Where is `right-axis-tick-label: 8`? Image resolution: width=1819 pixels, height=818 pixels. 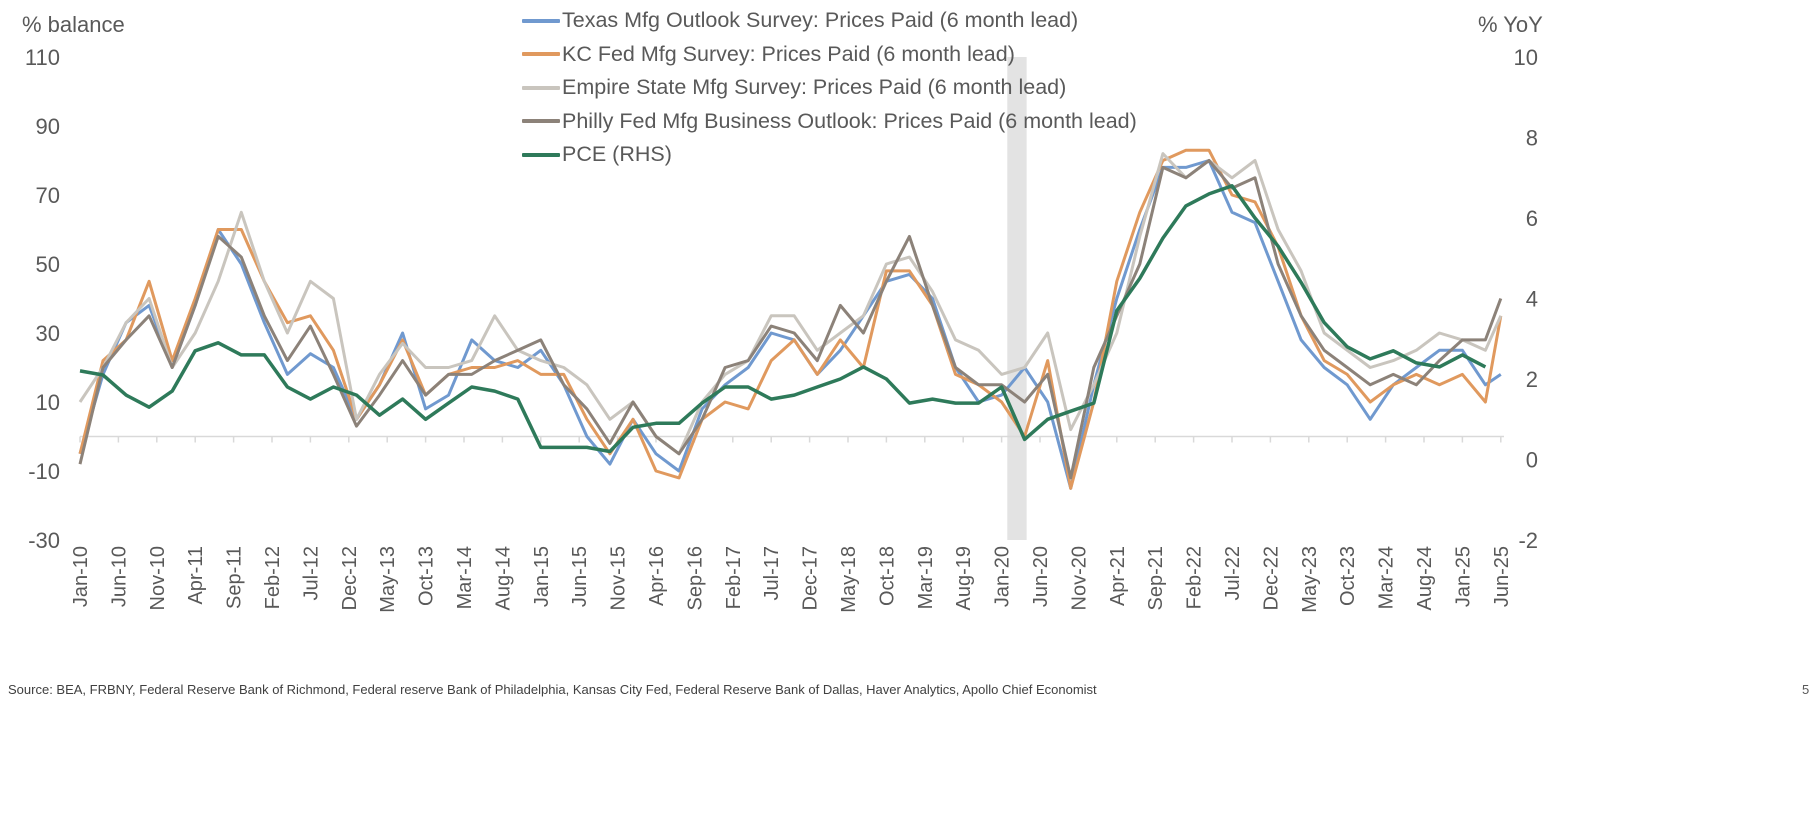
right-axis-tick-label: 8 is located at coordinates (1532, 138).